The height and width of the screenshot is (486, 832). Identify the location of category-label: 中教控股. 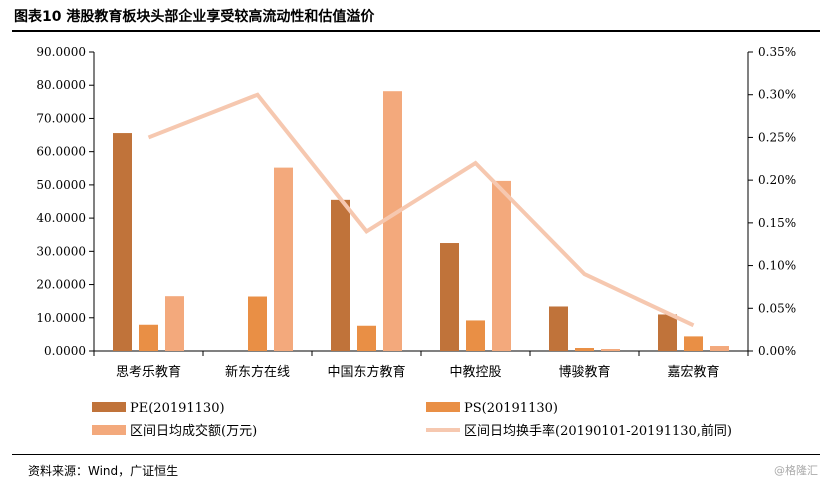
(475, 372).